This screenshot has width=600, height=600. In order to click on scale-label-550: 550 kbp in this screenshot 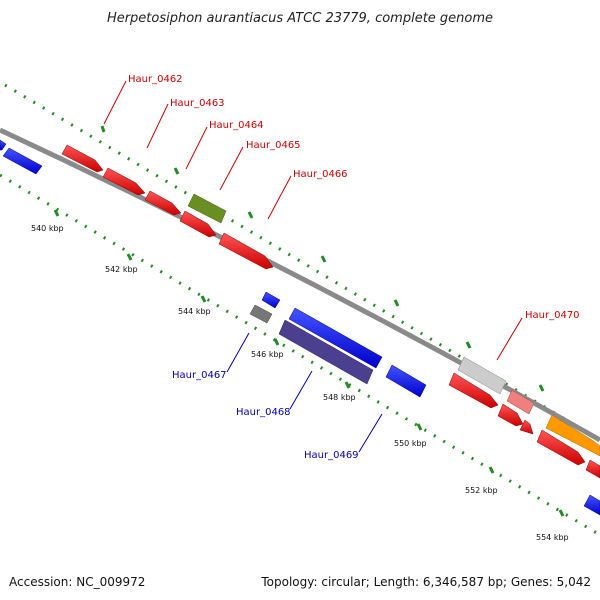, I will do `click(410, 443)`.